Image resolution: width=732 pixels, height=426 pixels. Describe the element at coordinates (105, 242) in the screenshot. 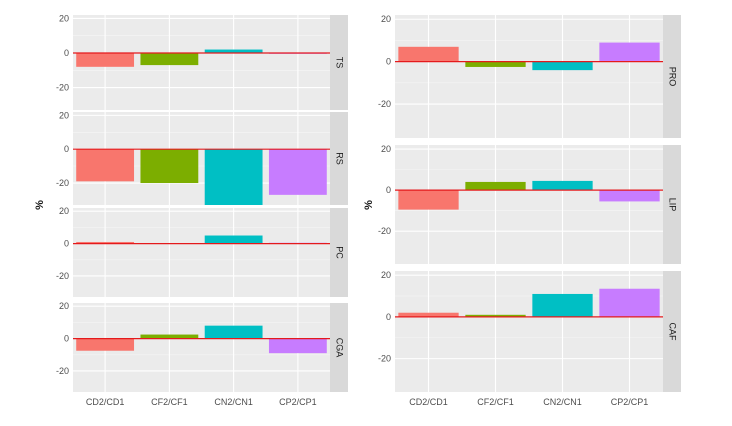

I see `bar-pc-cd2-cd1` at that location.